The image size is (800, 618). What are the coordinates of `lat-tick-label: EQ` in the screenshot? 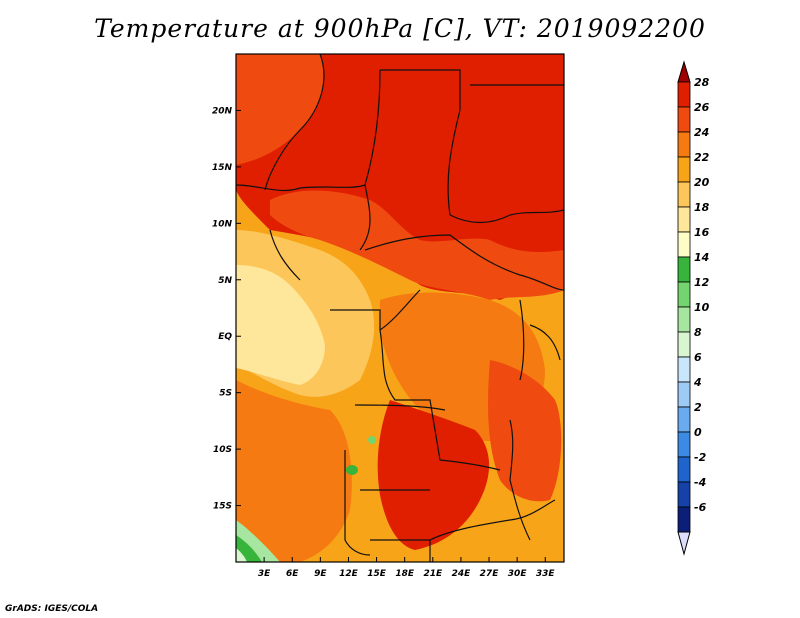 It's located at (225, 337).